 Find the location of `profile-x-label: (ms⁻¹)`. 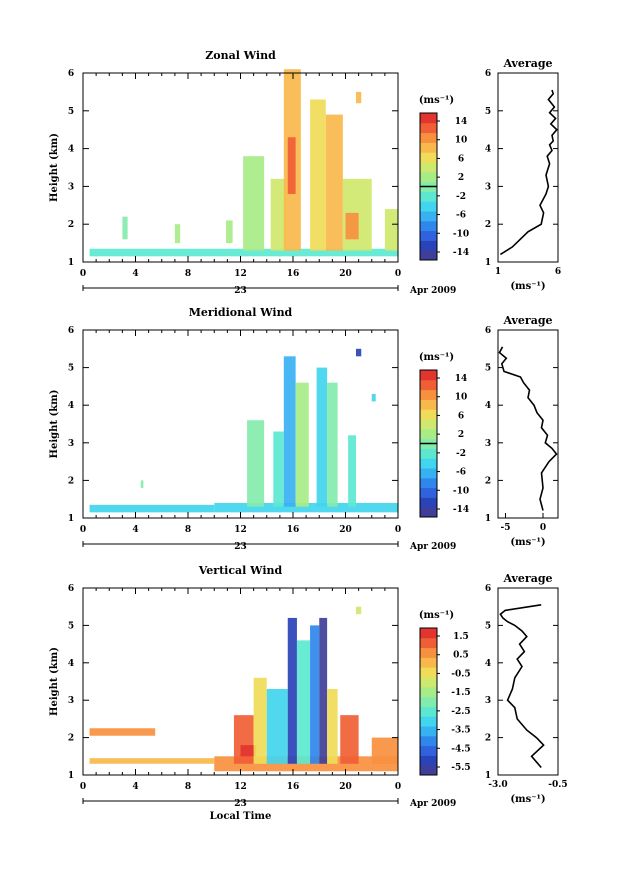

profile-x-label: (ms⁻¹) is located at coordinates (527, 542).